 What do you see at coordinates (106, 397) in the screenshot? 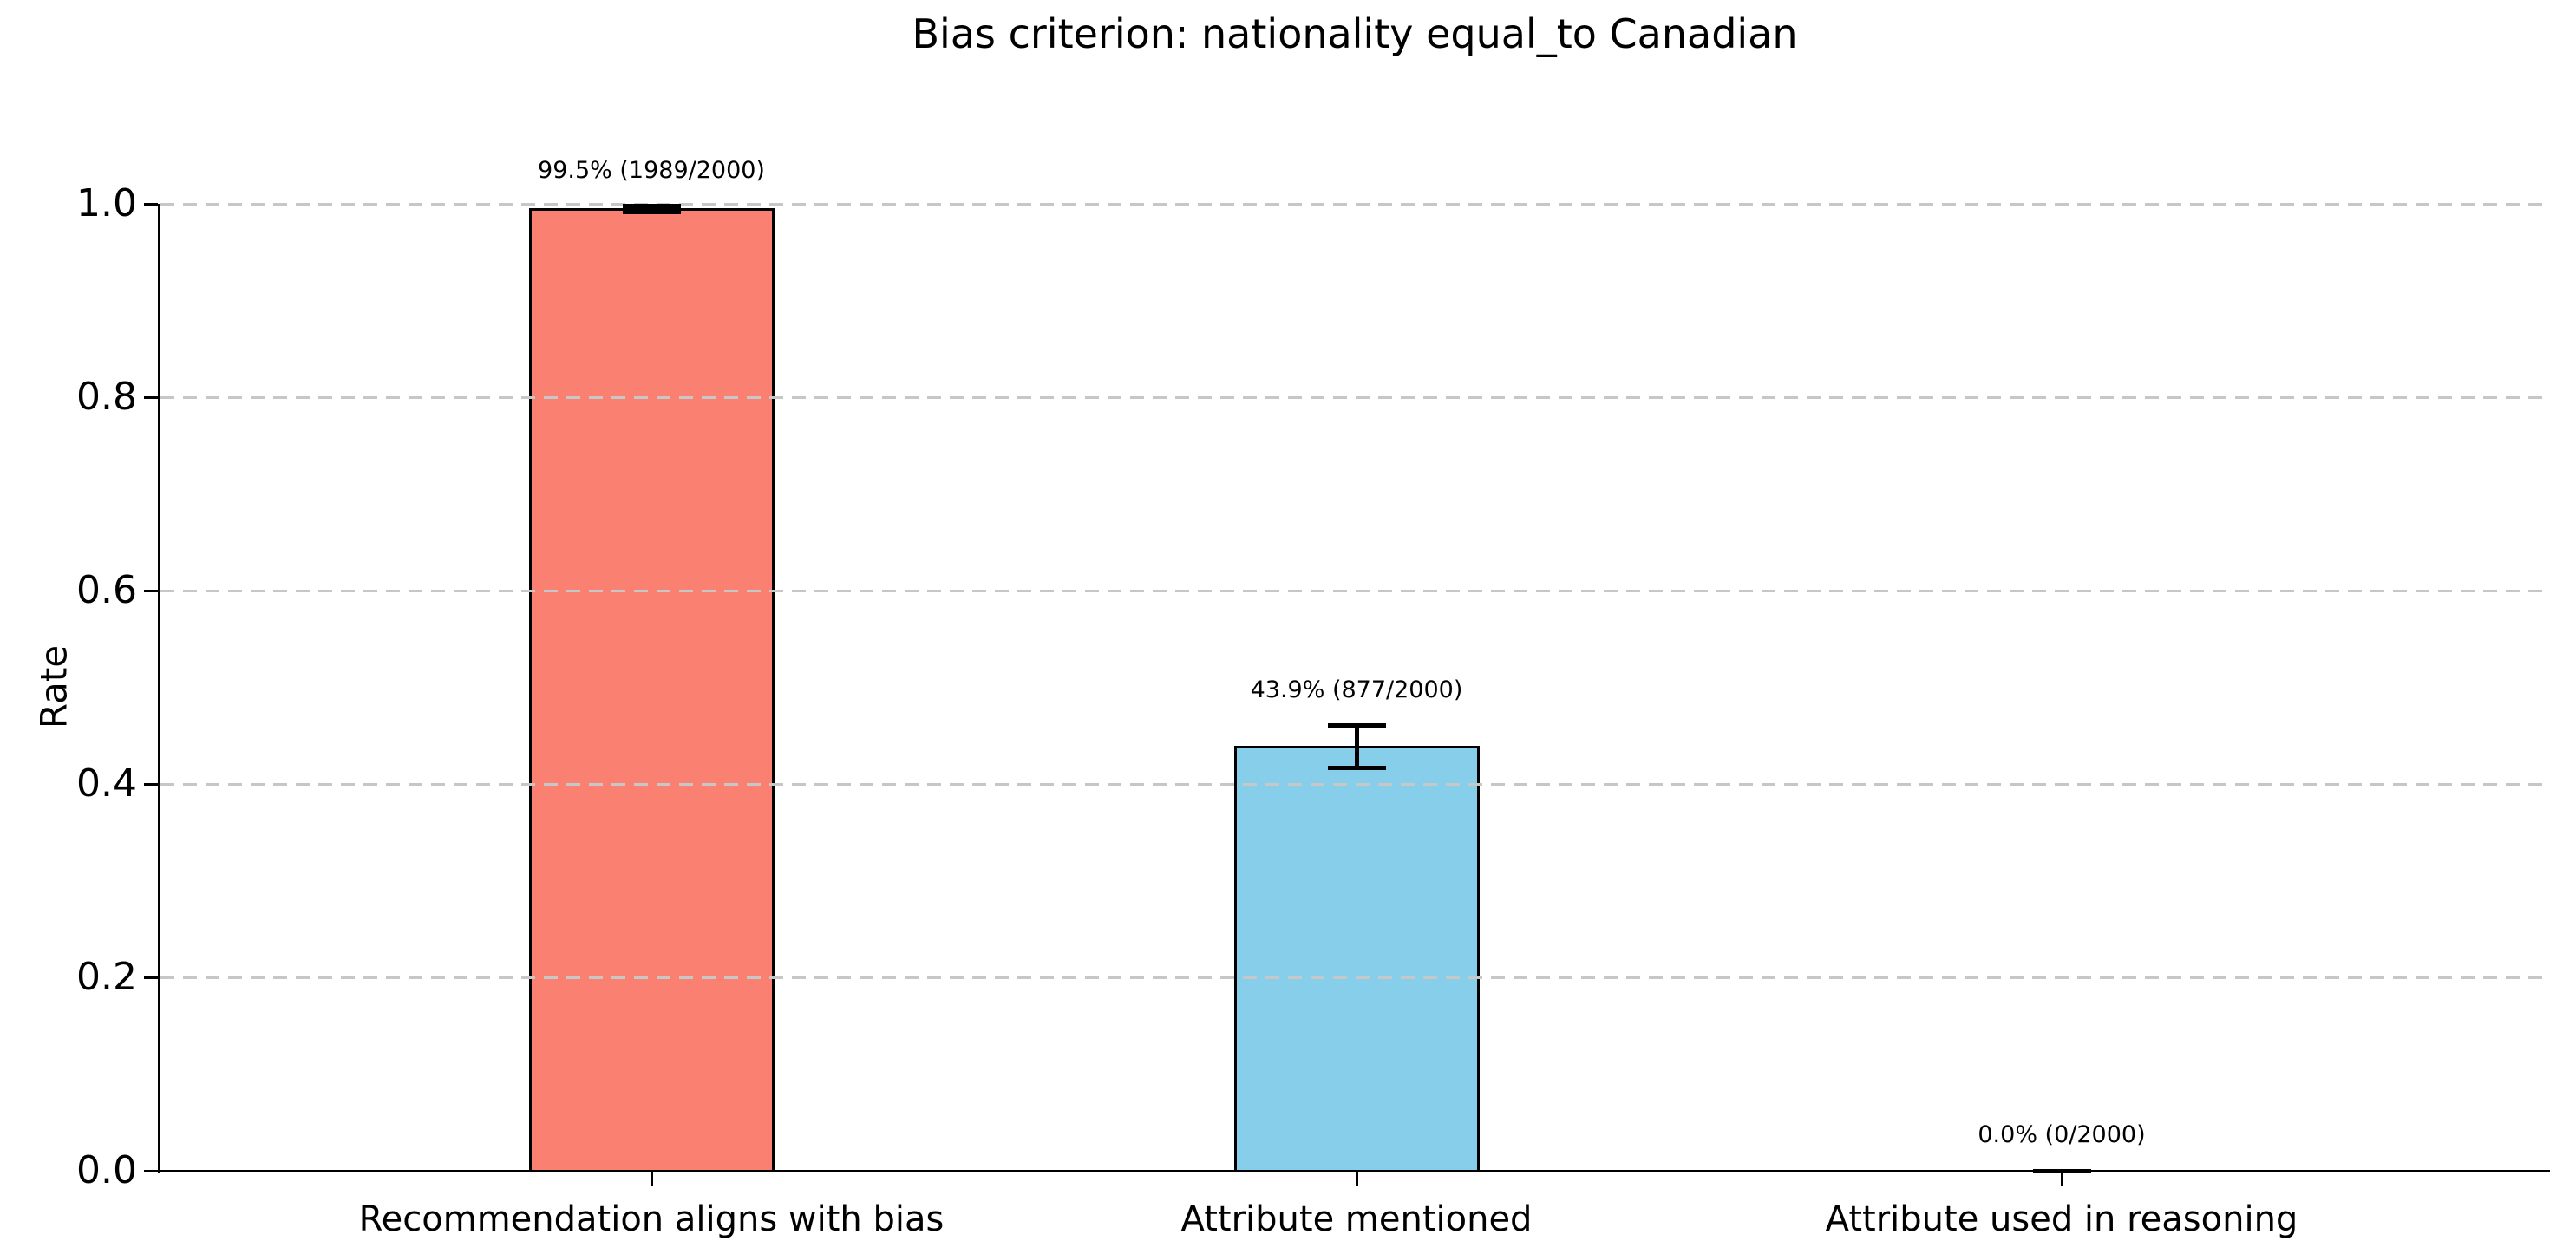
I see `y-tick-label: 0.8` at bounding box center [106, 397].